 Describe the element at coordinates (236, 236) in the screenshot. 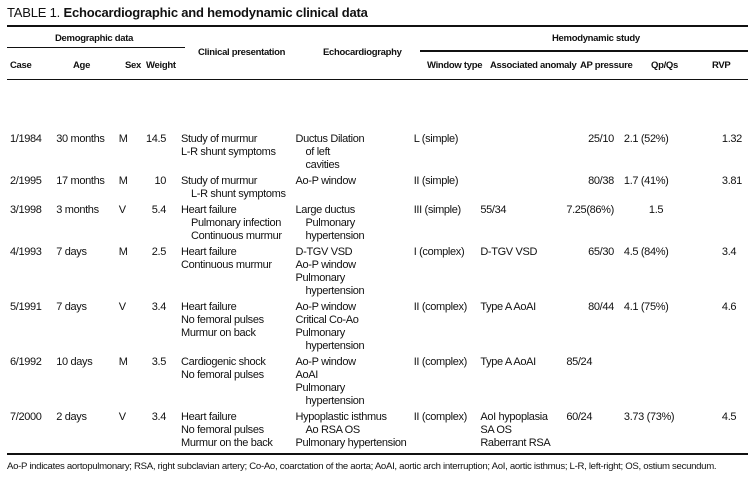

I see `cell-clinical-line: Continuous murmur` at that location.